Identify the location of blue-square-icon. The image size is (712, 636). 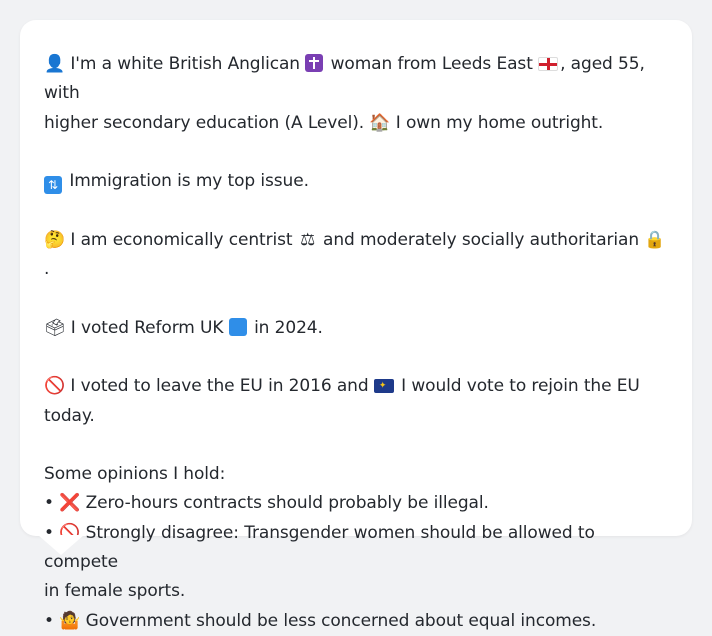
(238, 327).